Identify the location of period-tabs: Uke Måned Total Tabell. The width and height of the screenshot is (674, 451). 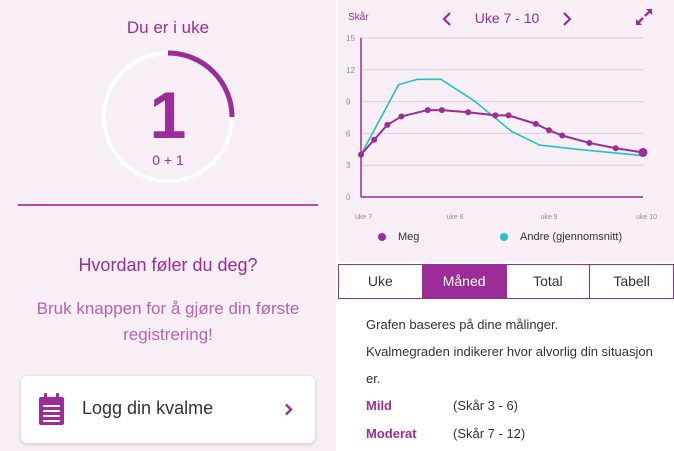
(506, 281).